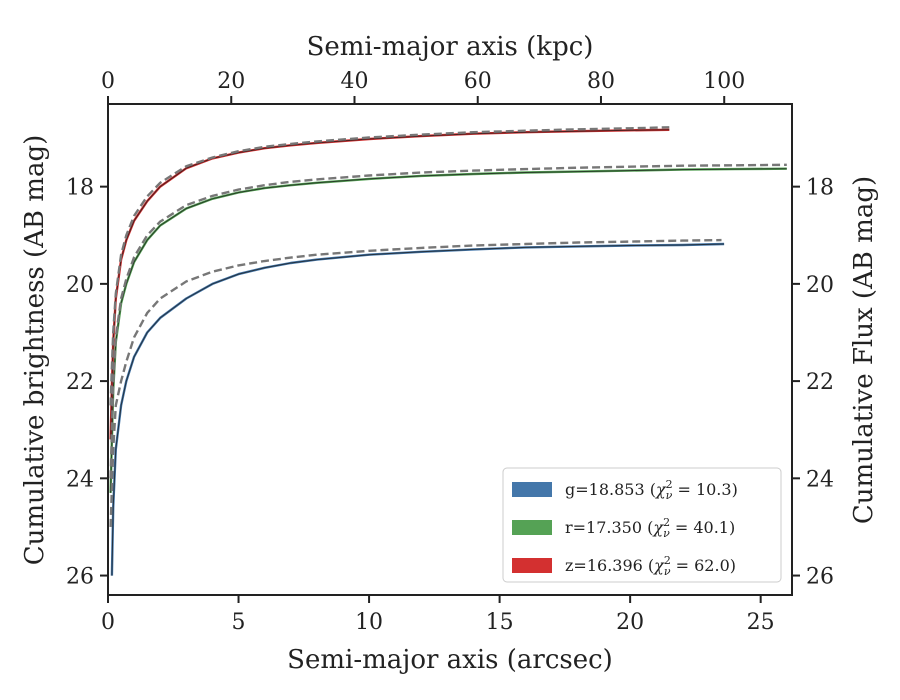 This screenshot has height=700, width=900. Describe the element at coordinates (80, 382) in the screenshot. I see `y-tick-label: 22` at that location.